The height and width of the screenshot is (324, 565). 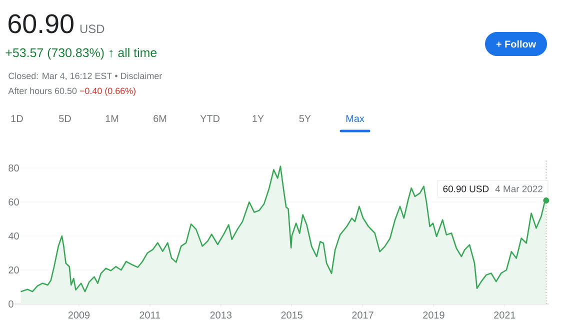 I want to click on text: 1Y, so click(x=258, y=118).